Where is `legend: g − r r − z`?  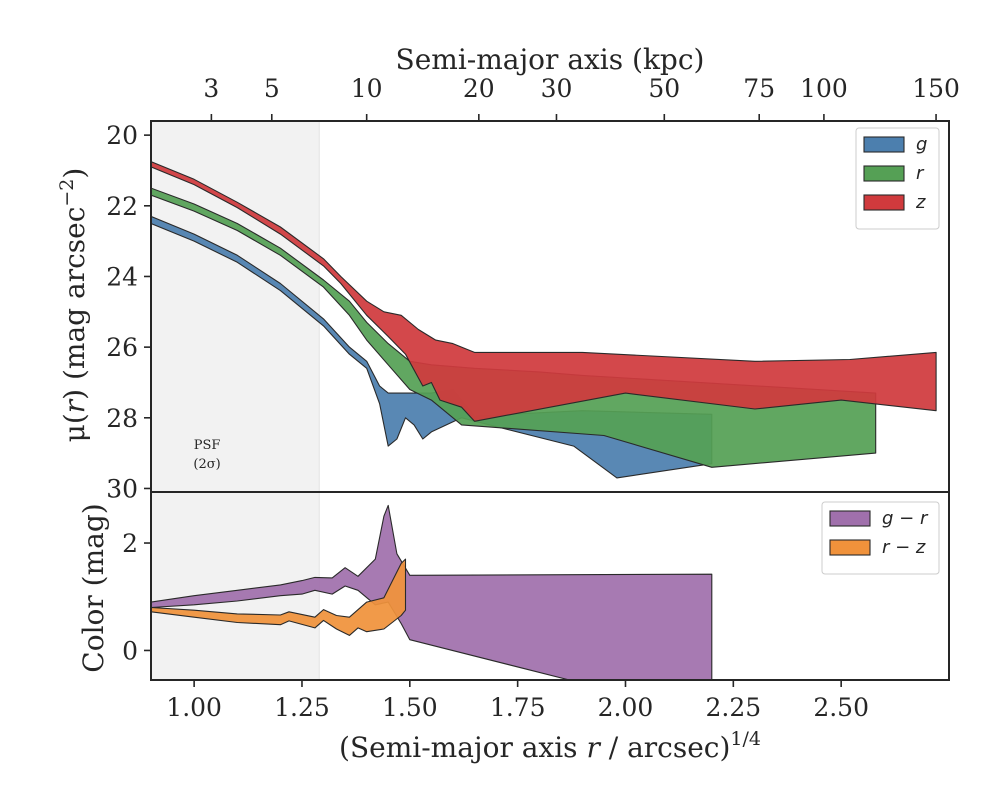
legend: g − r r − z is located at coordinates (880, 538).